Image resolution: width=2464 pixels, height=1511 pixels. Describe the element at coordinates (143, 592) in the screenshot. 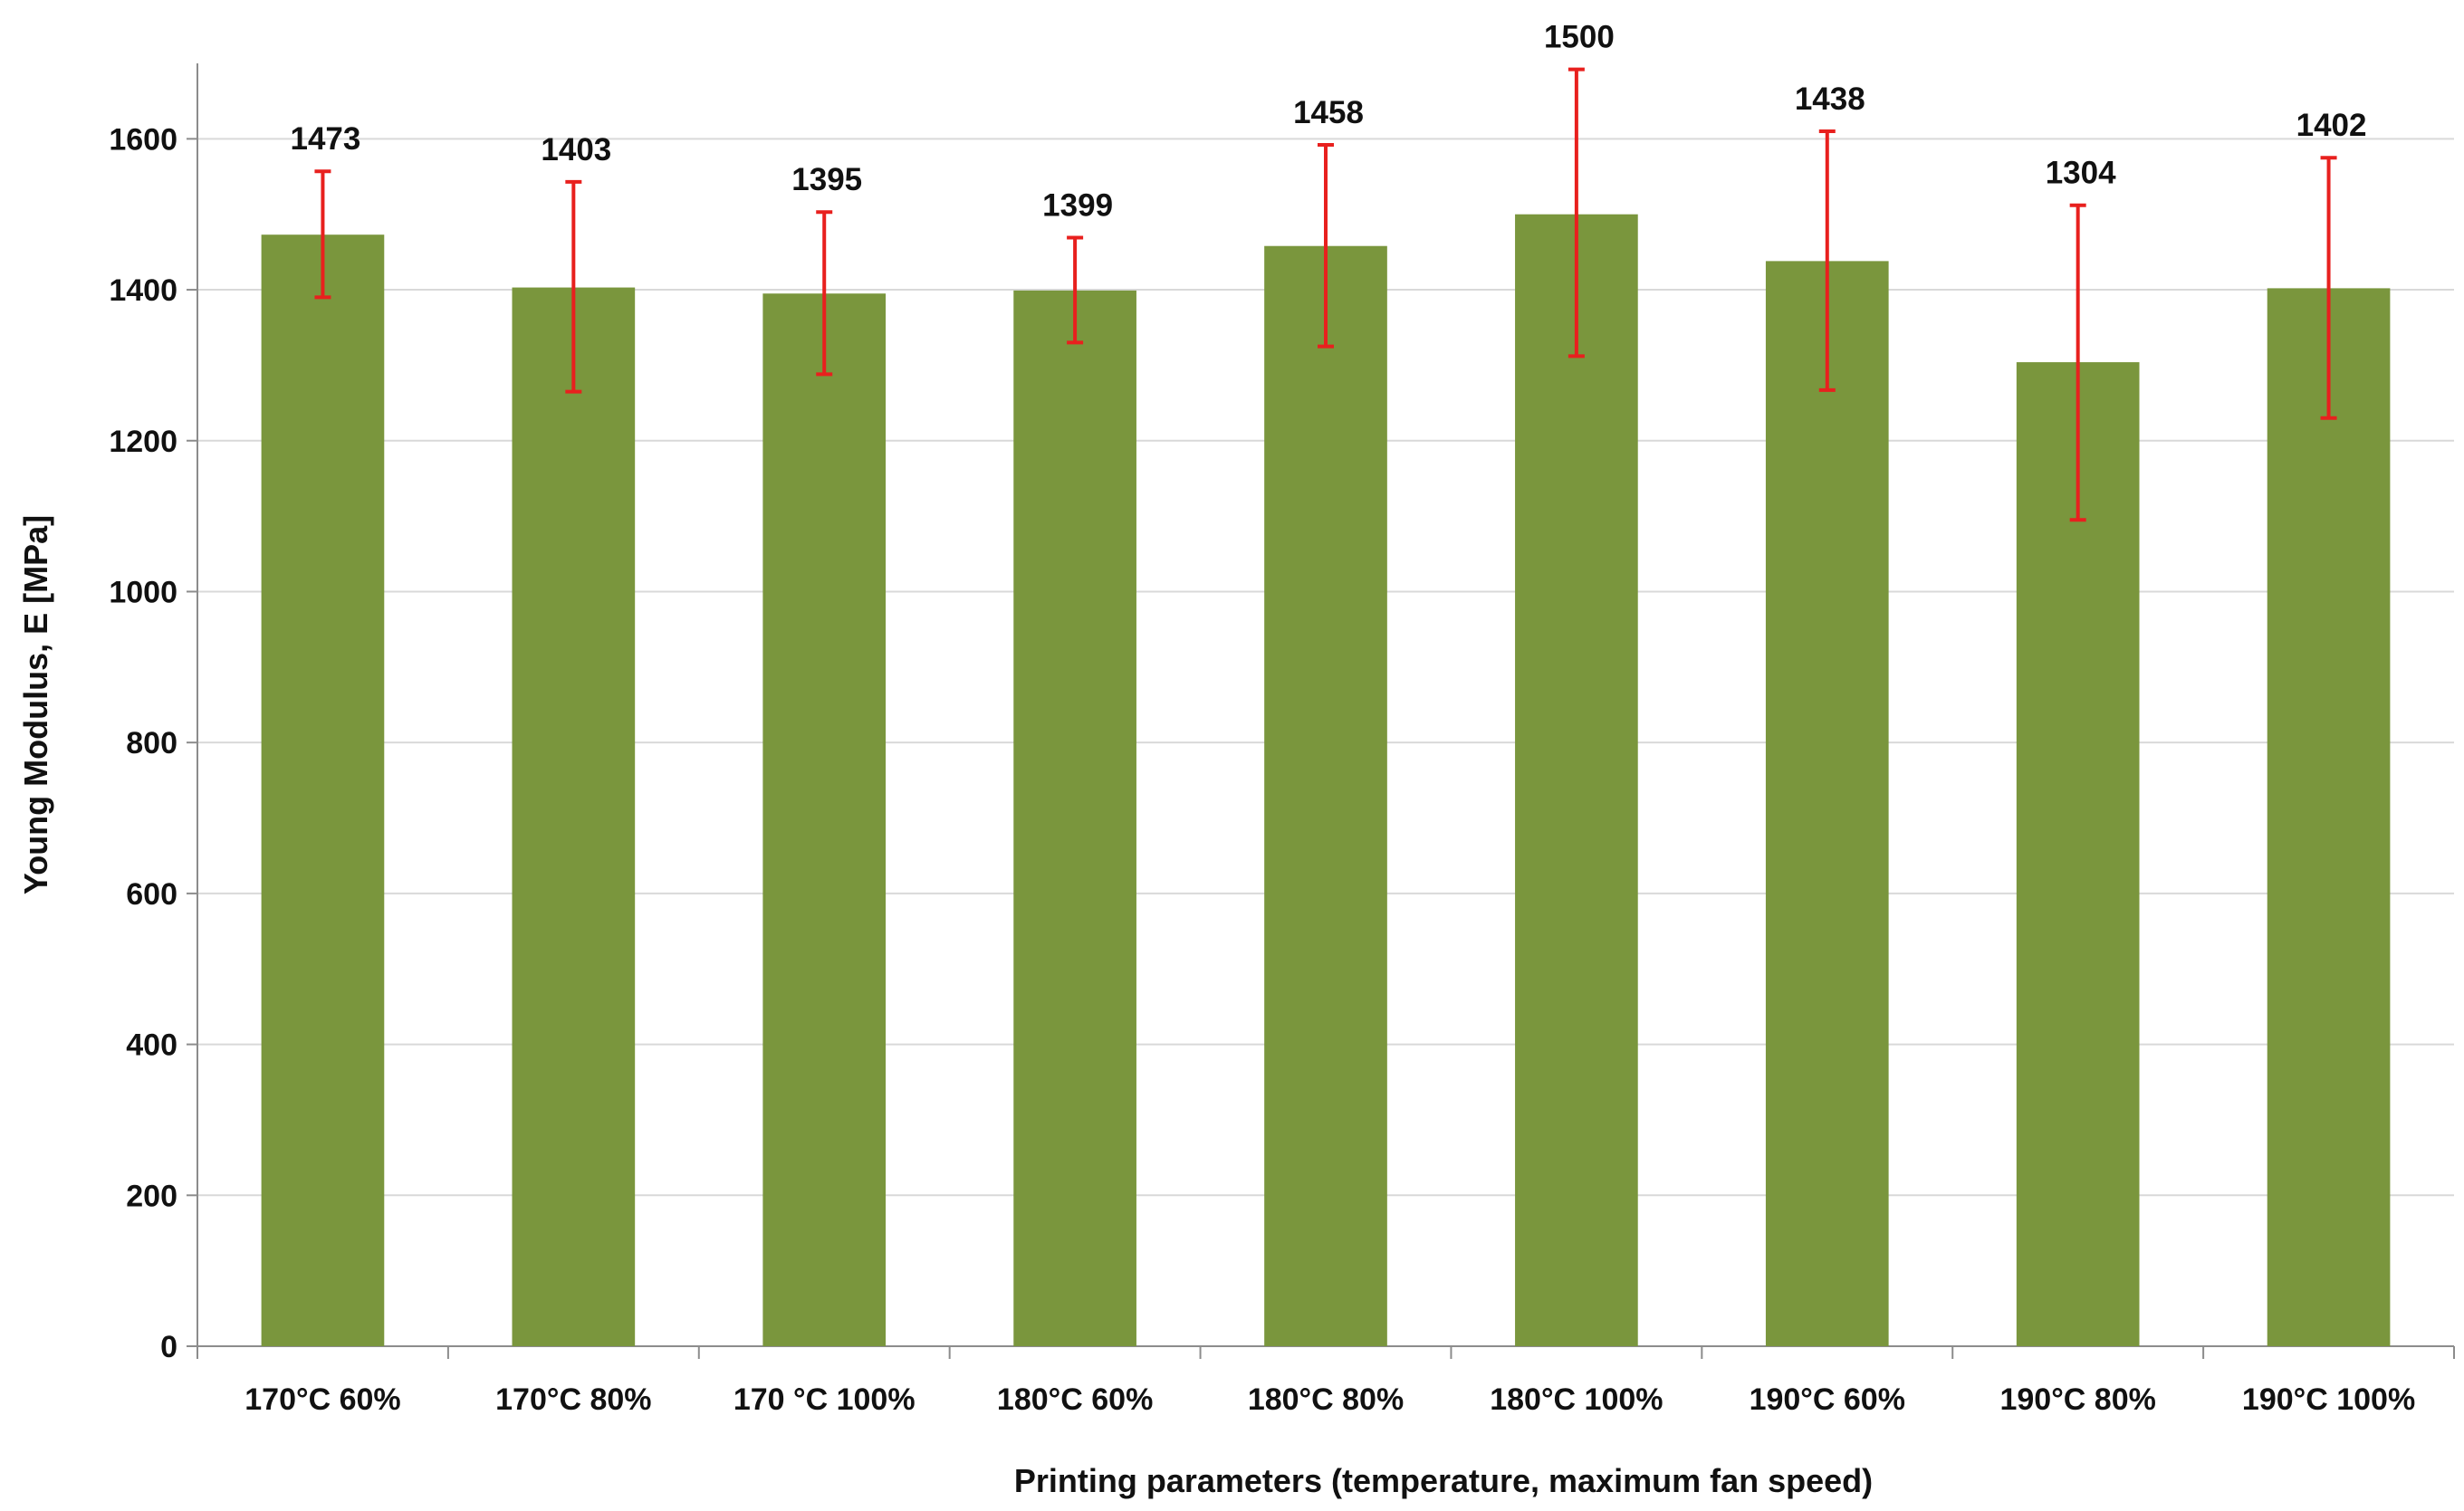

I see `y-tick-label: 1000` at that location.